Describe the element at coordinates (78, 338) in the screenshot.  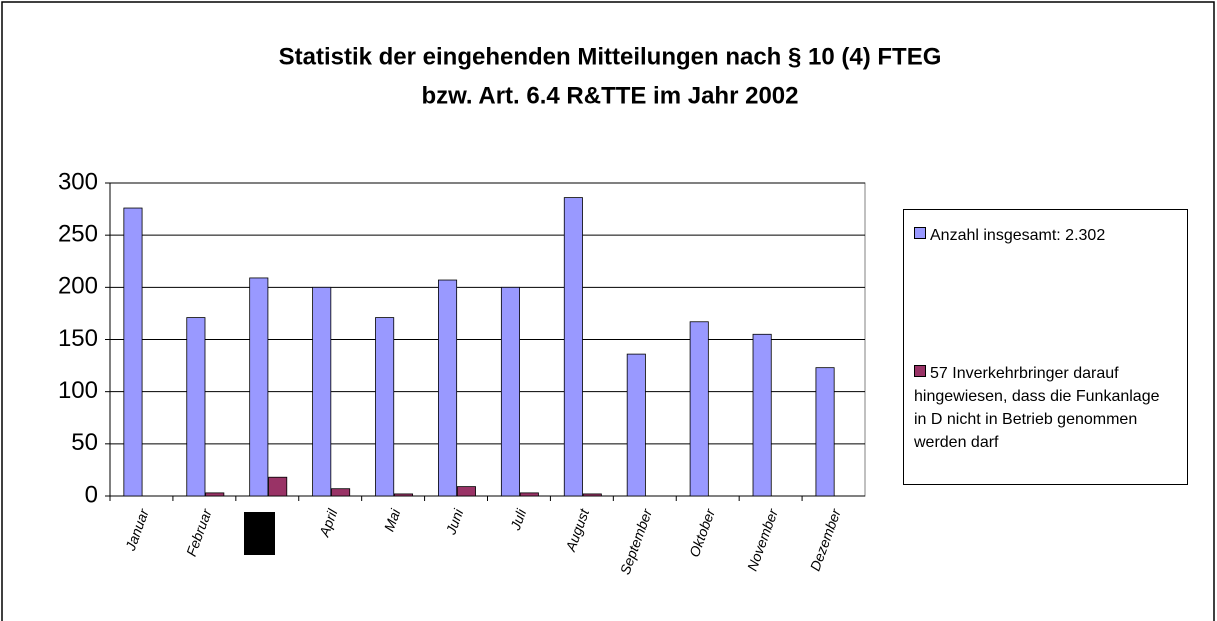
I see `y-tick-label: 150` at that location.